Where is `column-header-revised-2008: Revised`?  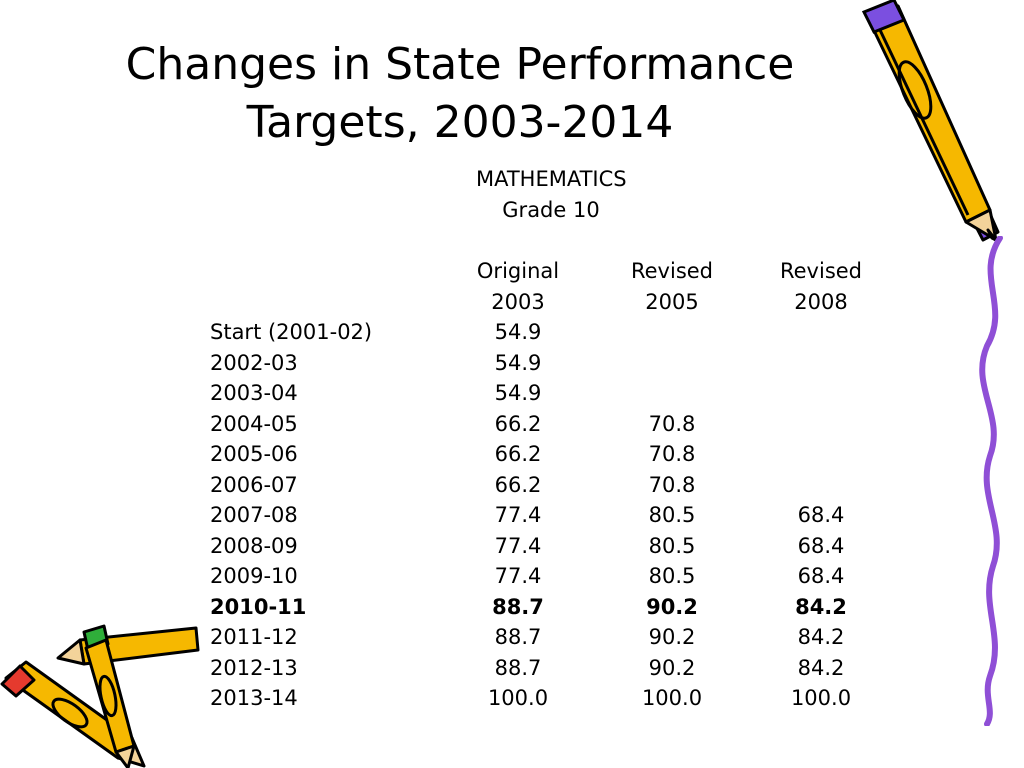 column-header-revised-2008: Revised is located at coordinates (821, 271).